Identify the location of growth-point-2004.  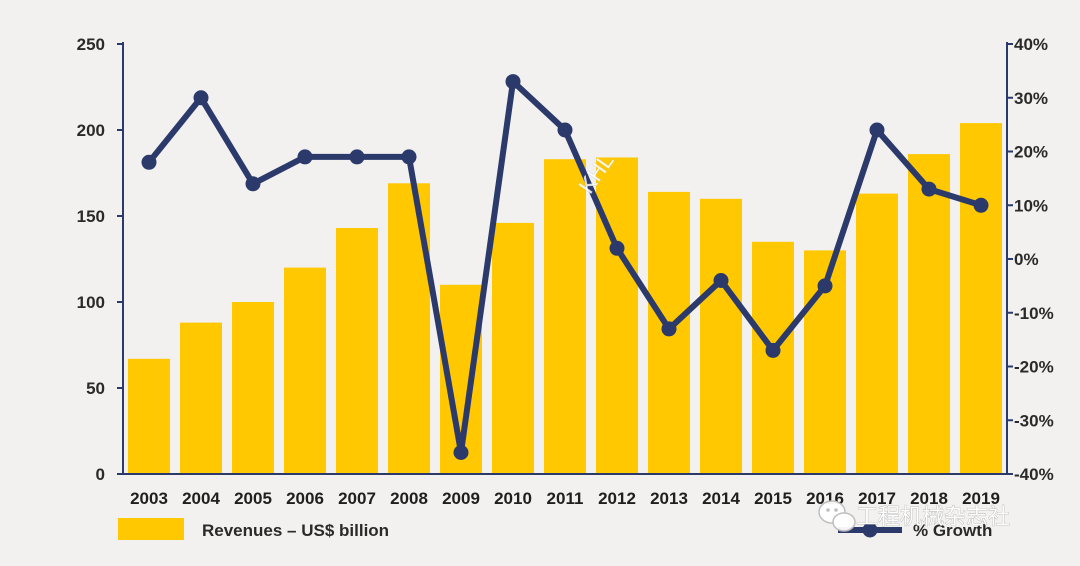
(201, 98).